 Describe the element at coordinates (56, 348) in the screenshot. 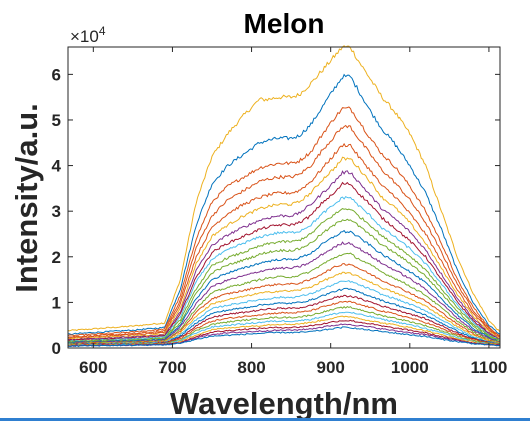

I see `y-tick-label: 0` at that location.